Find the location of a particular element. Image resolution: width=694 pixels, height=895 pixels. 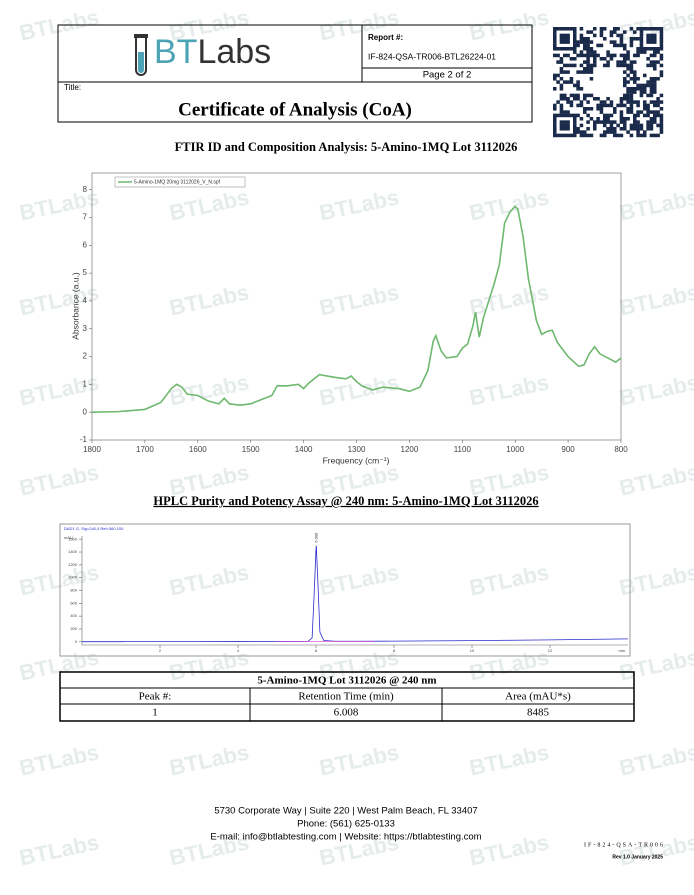

column-header: Retention Time (min) is located at coordinates (346, 697).